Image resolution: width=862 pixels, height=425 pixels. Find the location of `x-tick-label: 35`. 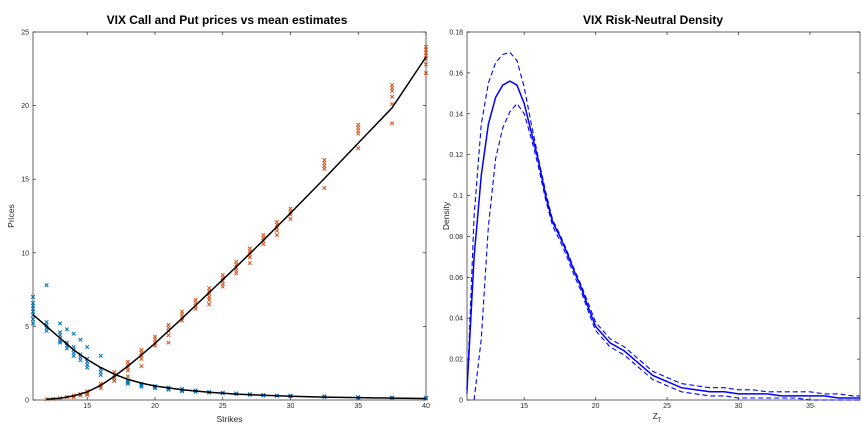

x-tick-label: 35 is located at coordinates (810, 406).